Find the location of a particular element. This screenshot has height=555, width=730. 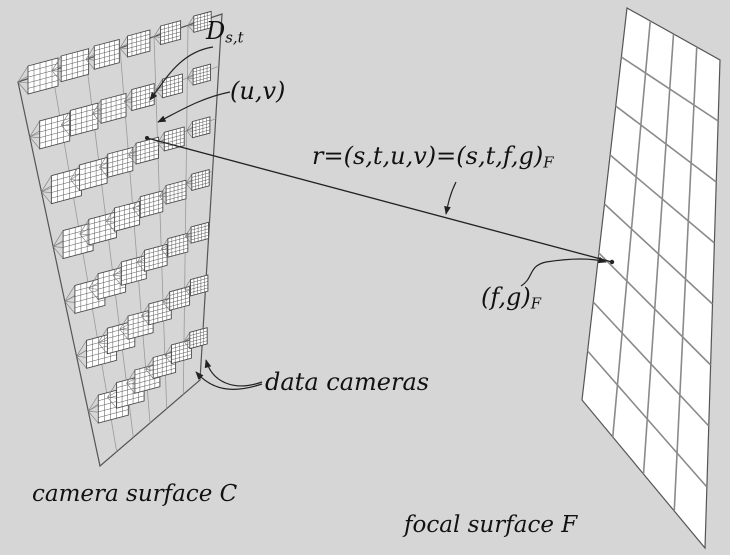

sample-point-label: (u,v) is located at coordinates (258, 91).